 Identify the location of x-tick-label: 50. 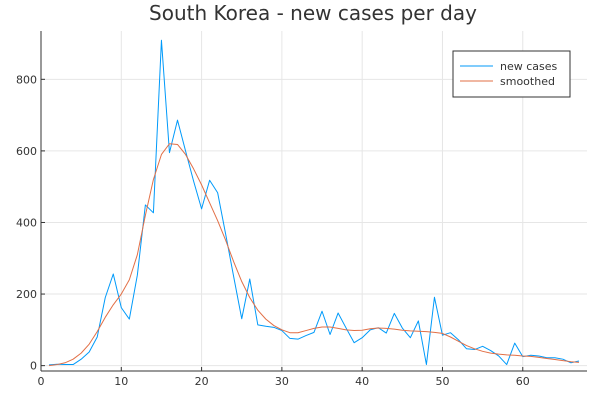
(442, 381).